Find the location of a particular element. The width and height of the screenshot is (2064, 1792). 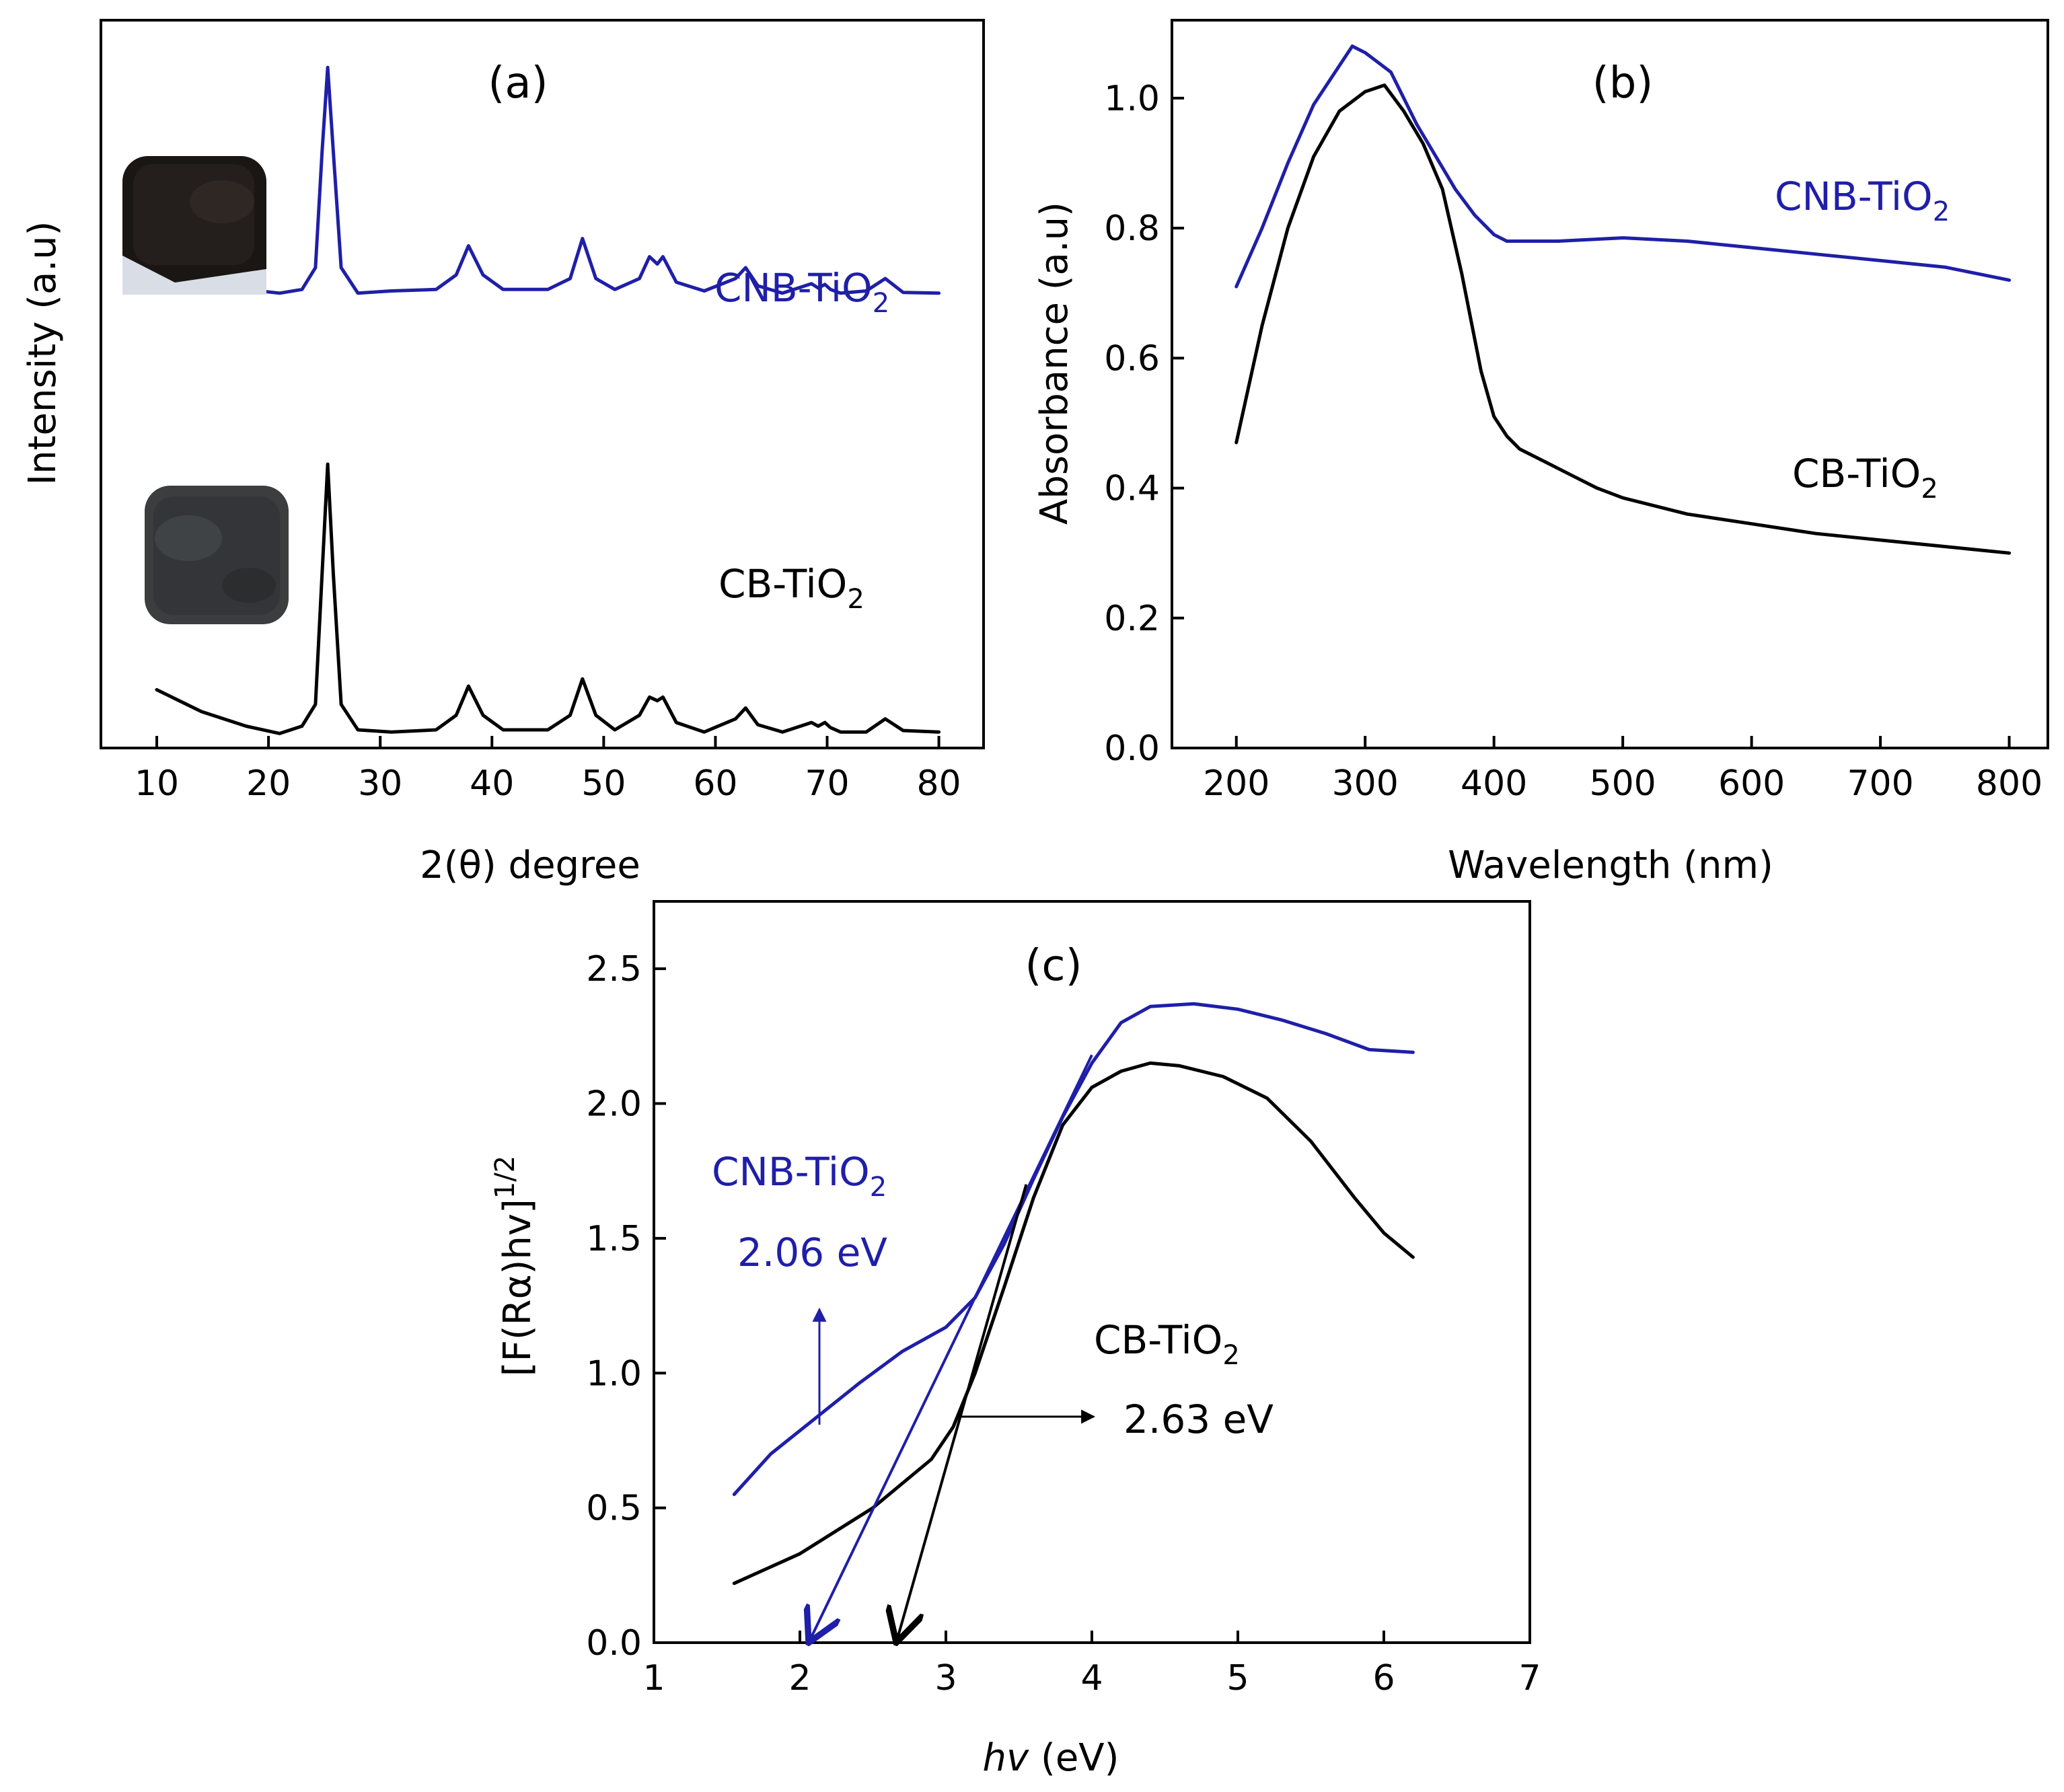

panel-b-x-tick-label: 200 is located at coordinates (1236, 783).